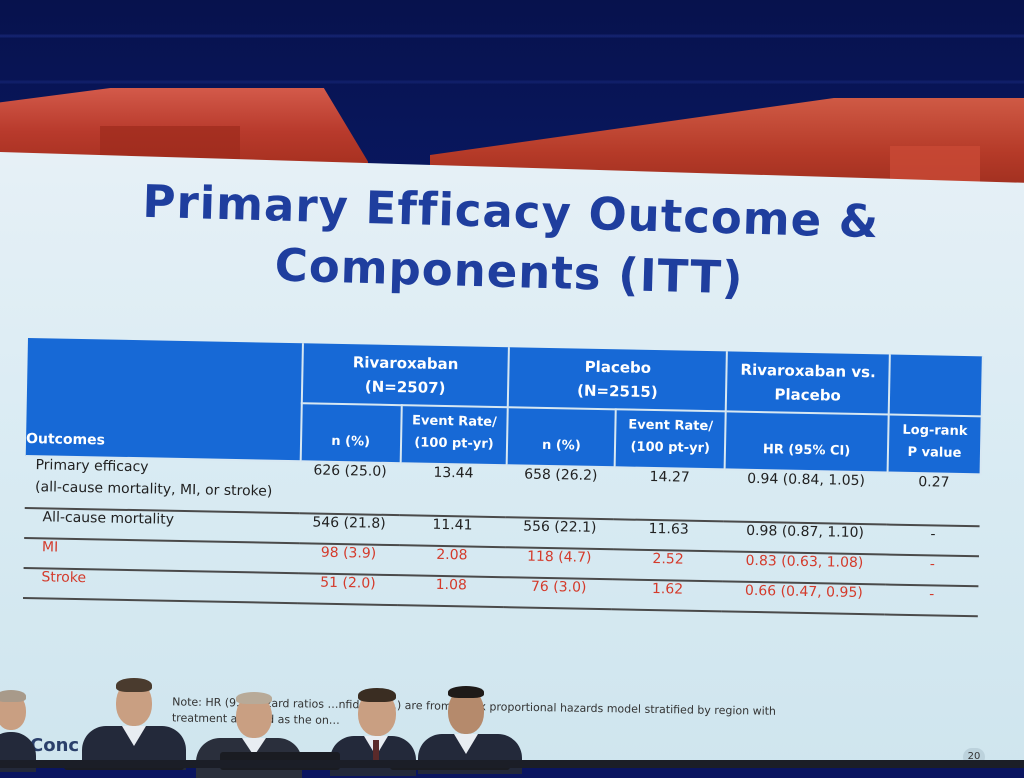  Describe the element at coordinates (350, 471) in the screenshot. I see `cell-riva-n: 626 (25.0)` at that location.